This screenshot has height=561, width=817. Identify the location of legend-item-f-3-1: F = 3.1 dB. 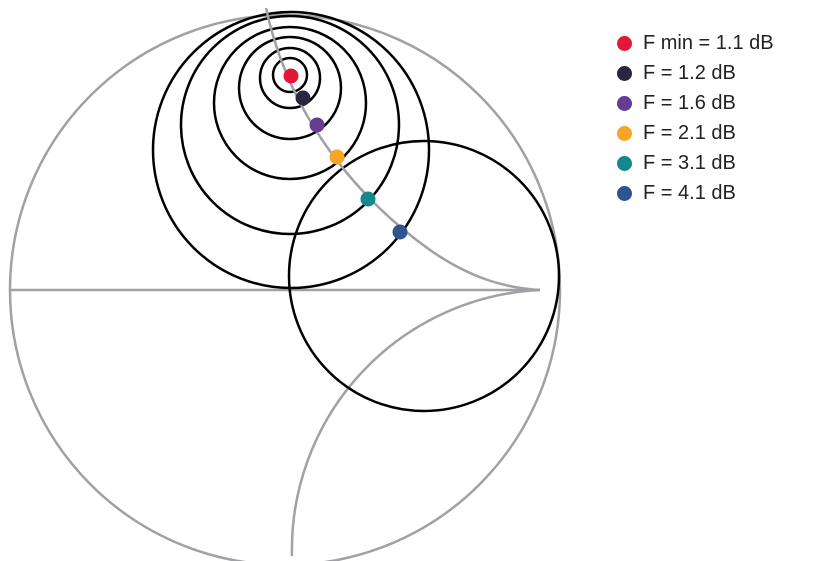
(695, 163).